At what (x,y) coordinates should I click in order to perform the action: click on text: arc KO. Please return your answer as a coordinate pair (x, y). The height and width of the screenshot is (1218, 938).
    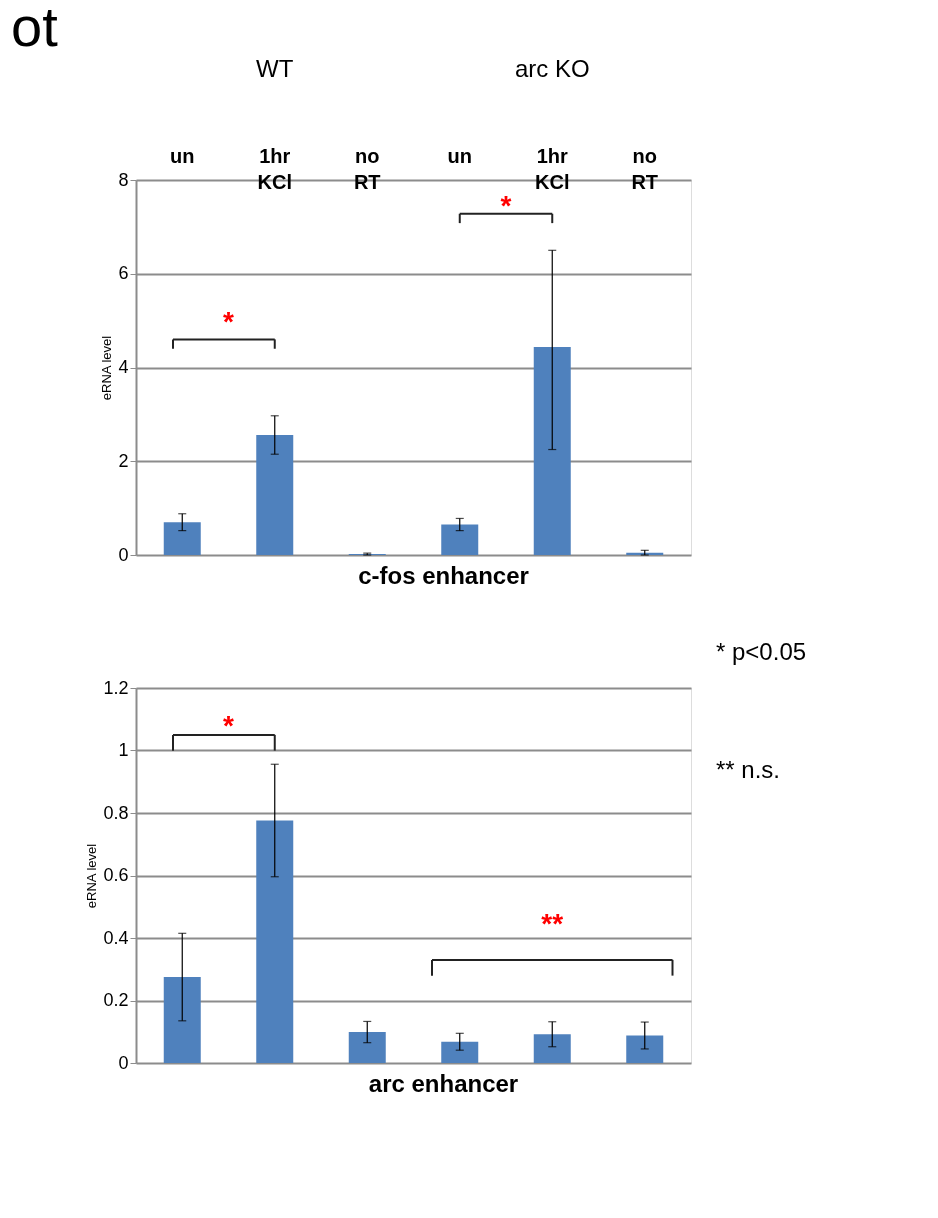
    Looking at the image, I should click on (552, 68).